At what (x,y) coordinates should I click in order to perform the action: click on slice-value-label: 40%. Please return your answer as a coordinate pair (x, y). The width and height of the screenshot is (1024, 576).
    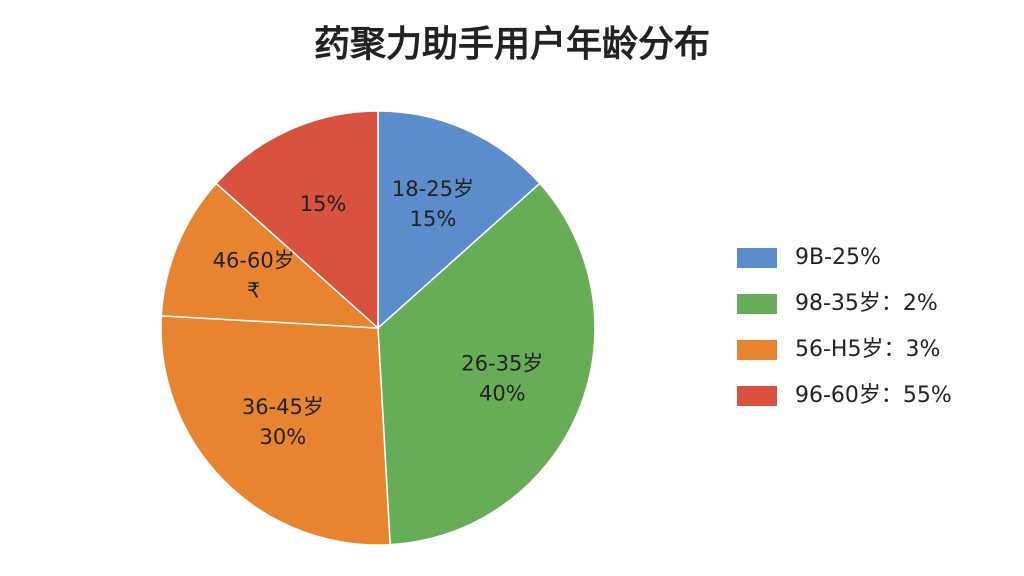
    Looking at the image, I should click on (502, 393).